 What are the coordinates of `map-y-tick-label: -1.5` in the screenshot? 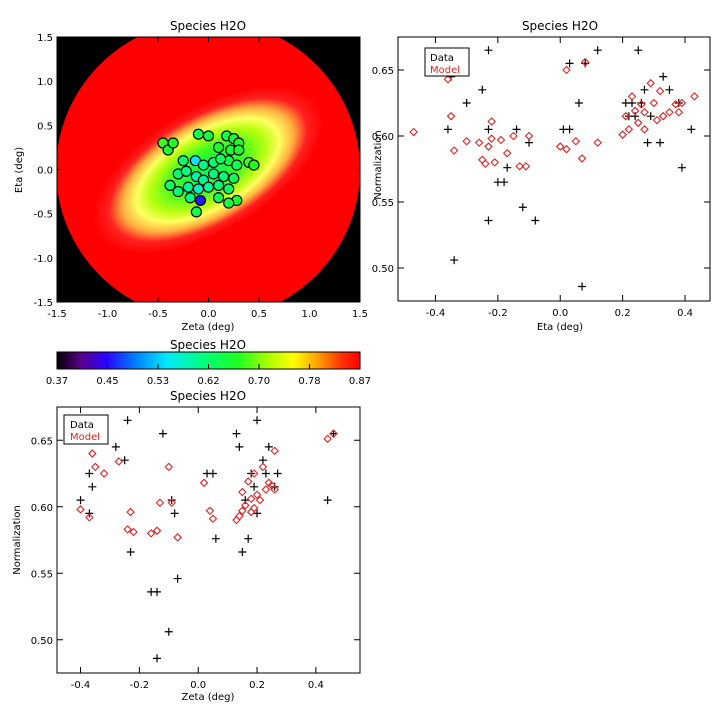 It's located at (43, 303).